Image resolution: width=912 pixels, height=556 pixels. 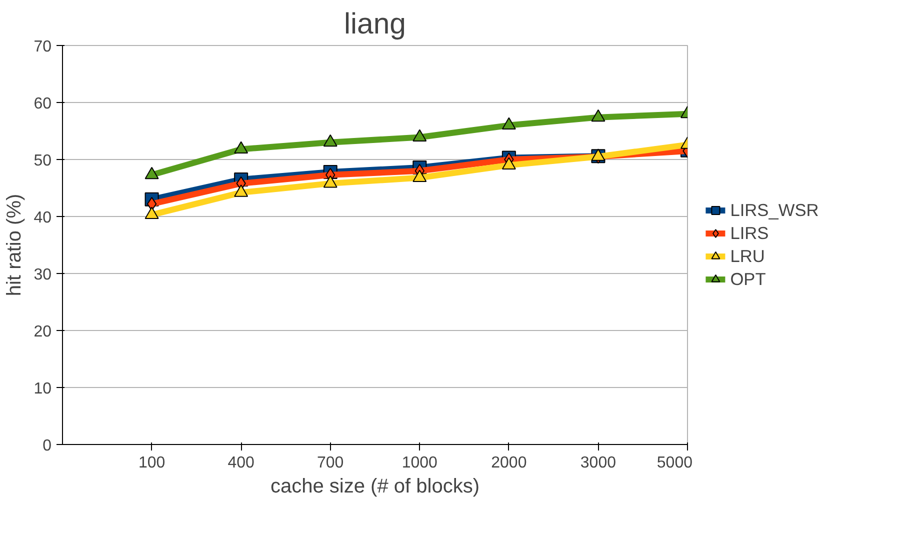 What do you see at coordinates (43, 389) in the screenshot?
I see `y-tick-label: 10` at bounding box center [43, 389].